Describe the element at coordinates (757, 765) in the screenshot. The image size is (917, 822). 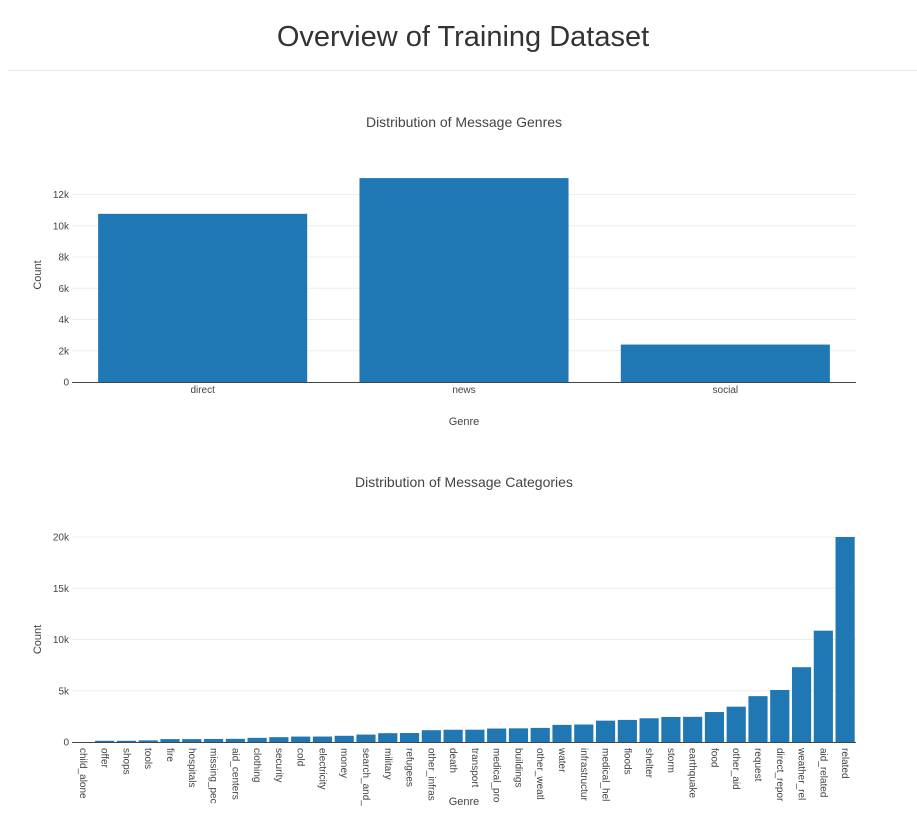
I see `x-tick-label: request` at that location.